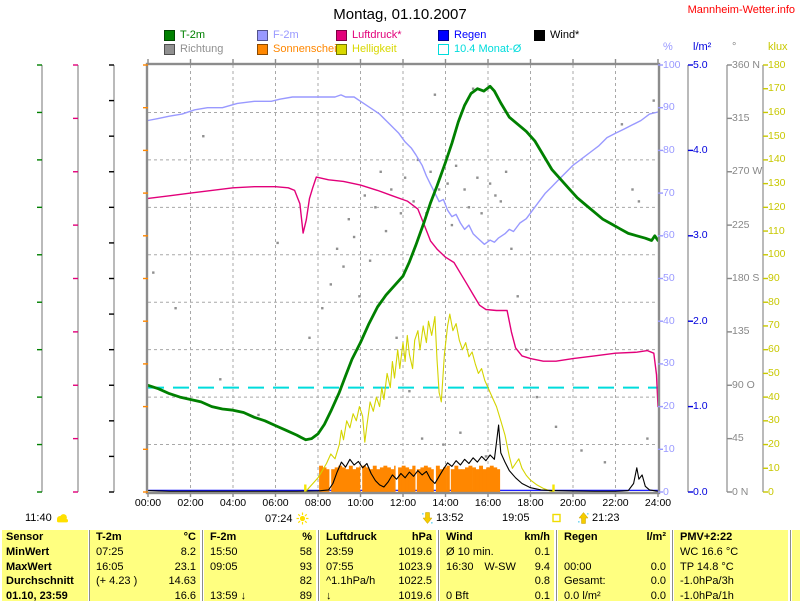 The height and width of the screenshot is (601, 800). Describe the element at coordinates (734, 47) in the screenshot. I see `axis-unit-direction: °` at that location.